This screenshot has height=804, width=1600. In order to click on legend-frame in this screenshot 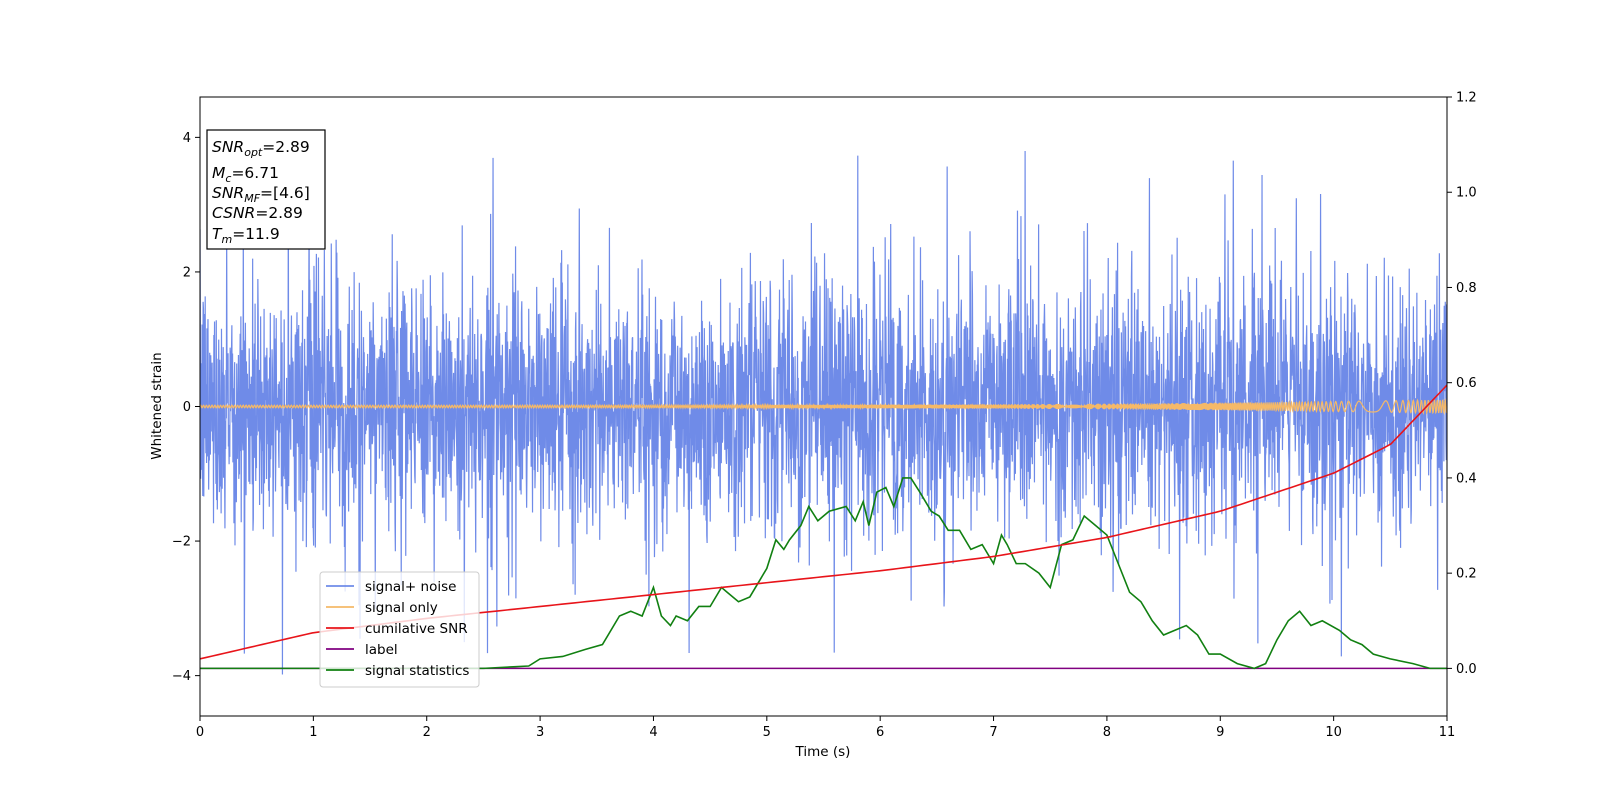, I will do `click(399, 629)`.